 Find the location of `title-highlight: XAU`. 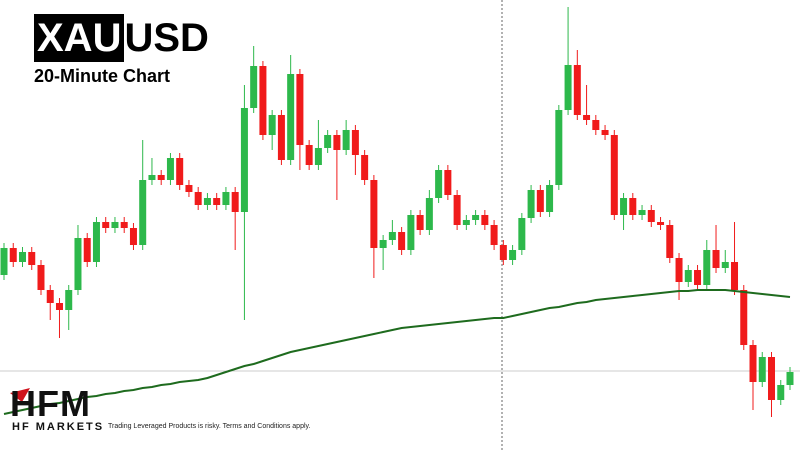

title-highlight: XAU is located at coordinates (79, 38).